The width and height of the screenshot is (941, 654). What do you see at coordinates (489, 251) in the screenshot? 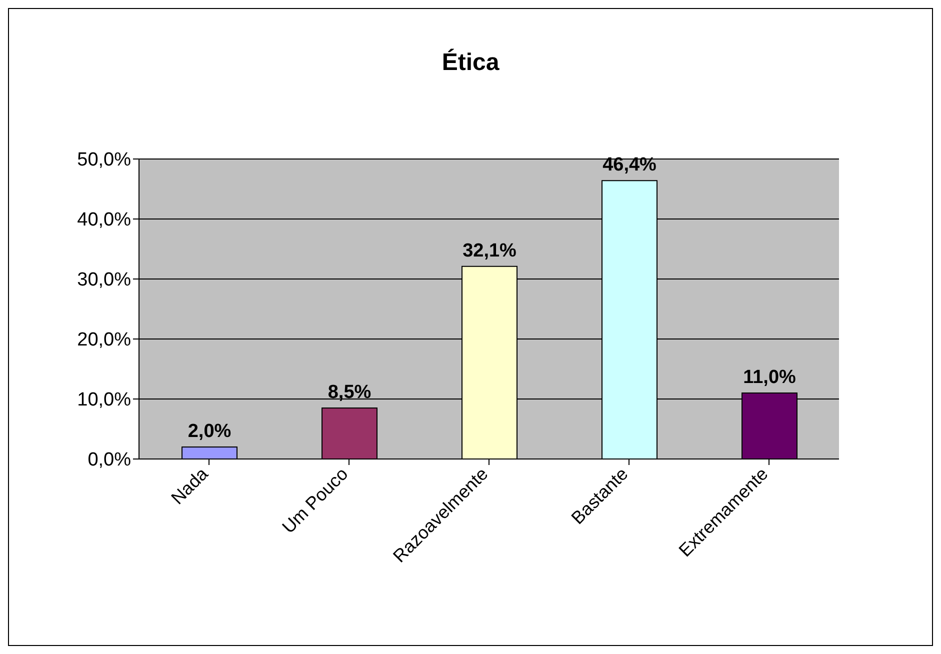
I see `data-label: 32,1%` at bounding box center [489, 251].